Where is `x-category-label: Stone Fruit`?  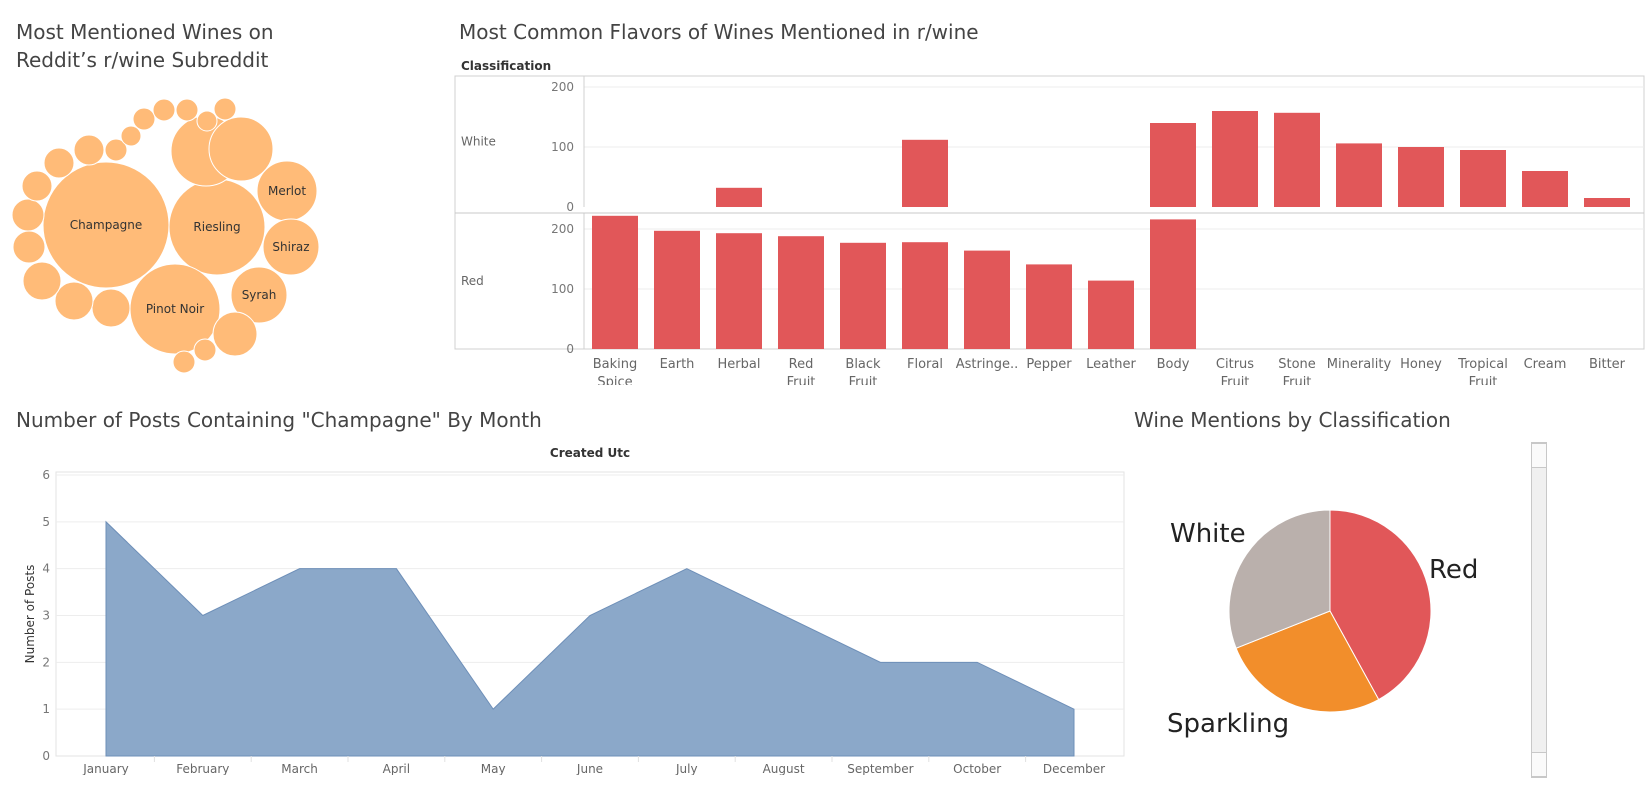
x-category-label: Stone Fruit is located at coordinates (1297, 371).